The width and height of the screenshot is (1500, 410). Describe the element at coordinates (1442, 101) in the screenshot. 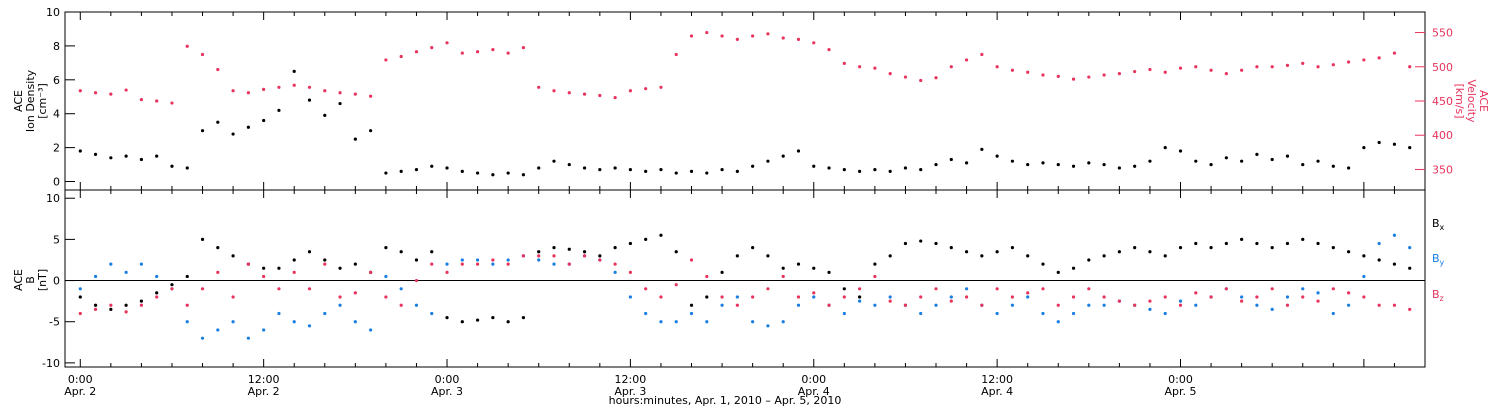

I see `velocity-tick-label: 450` at that location.